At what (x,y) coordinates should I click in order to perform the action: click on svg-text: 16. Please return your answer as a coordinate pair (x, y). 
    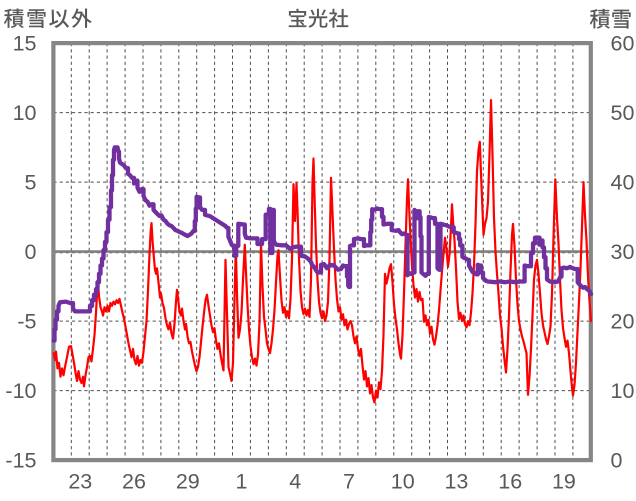
    Looking at the image, I should click on (510, 482).